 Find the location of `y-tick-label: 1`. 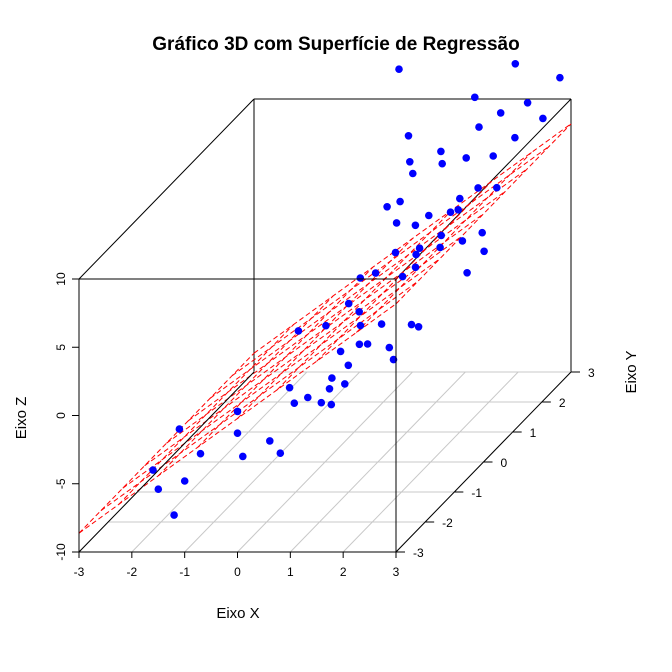

y-tick-label: 1 is located at coordinates (533, 433).